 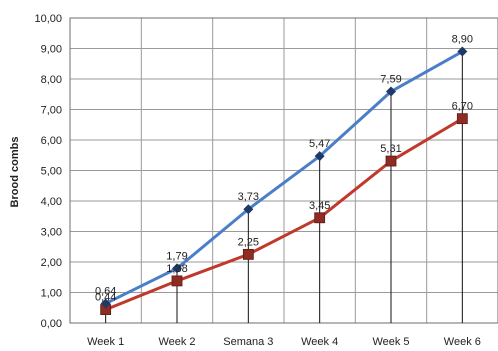 What do you see at coordinates (51, 202) in the screenshot?
I see `y-tick-label: 4,00` at bounding box center [51, 202].